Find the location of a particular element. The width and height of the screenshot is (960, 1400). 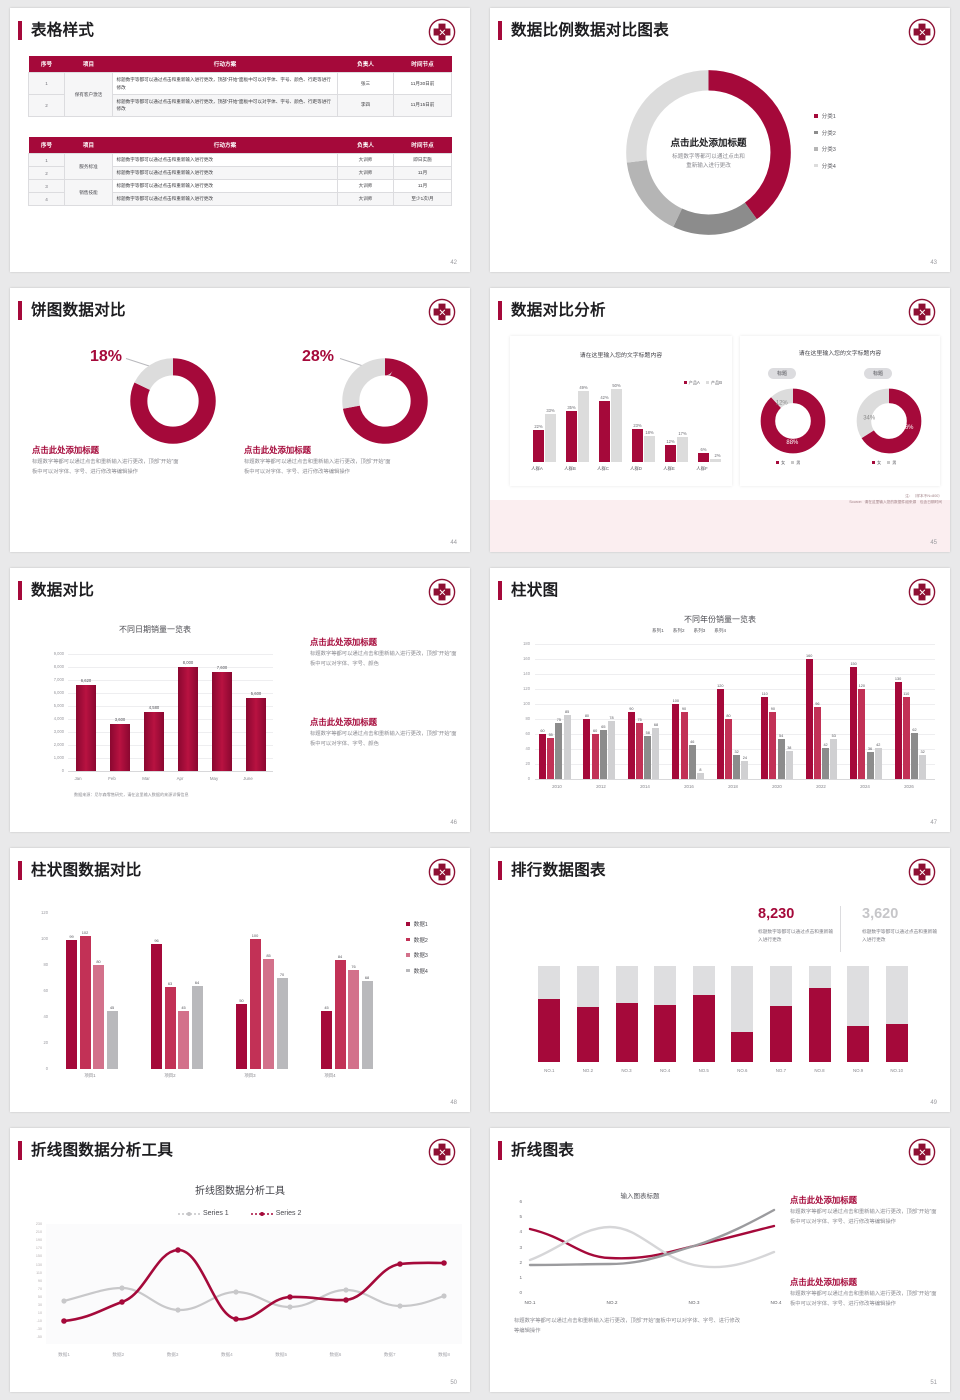

bar-项目3-数据1 is located at coordinates (241, 1036).